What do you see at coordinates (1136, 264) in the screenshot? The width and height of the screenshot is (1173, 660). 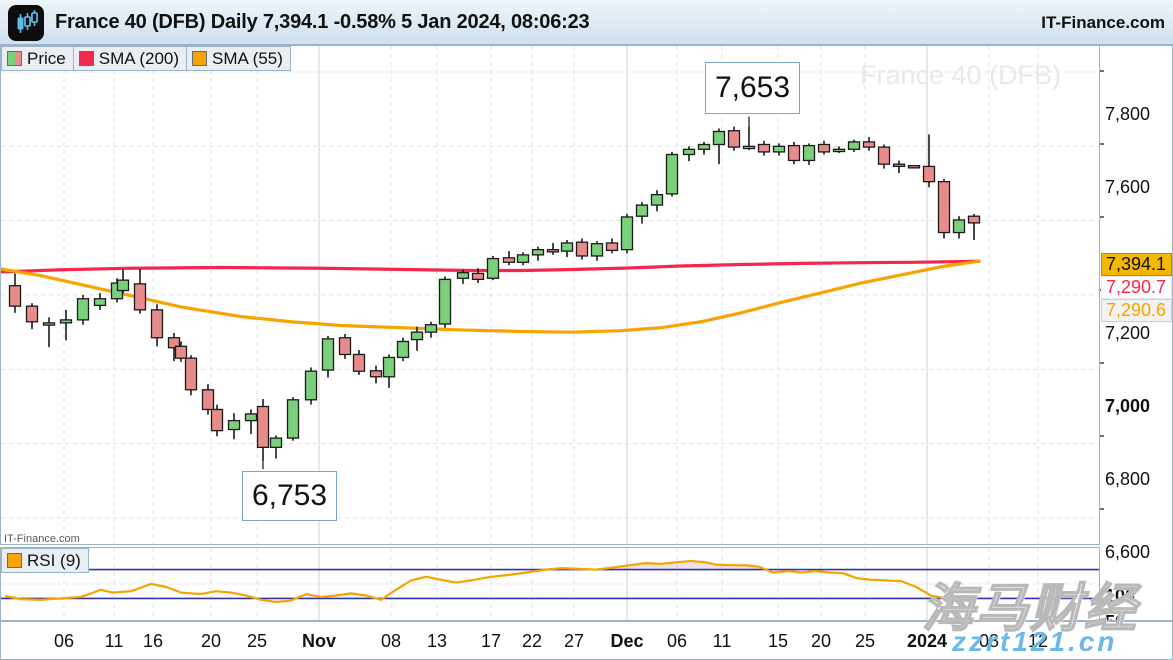 I see `last-price-tag: 7,394.1` at bounding box center [1136, 264].